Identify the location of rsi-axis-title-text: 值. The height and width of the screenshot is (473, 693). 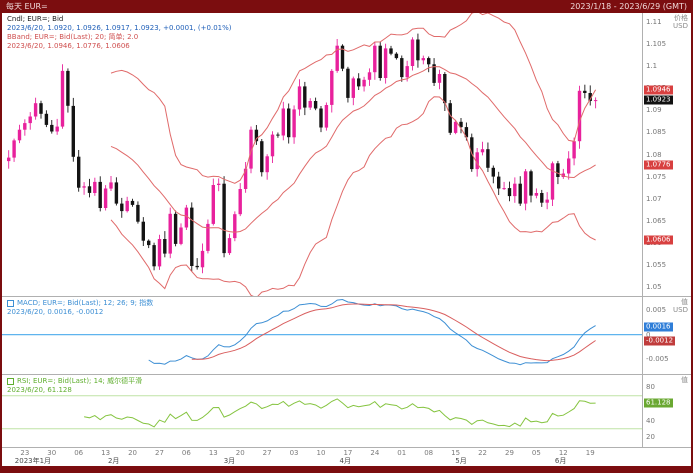
(684, 380).